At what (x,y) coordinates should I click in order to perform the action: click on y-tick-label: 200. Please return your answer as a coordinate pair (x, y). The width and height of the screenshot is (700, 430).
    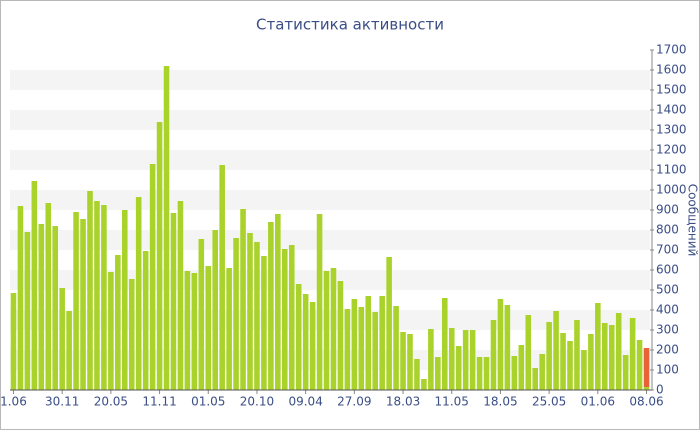
    Looking at the image, I should click on (667, 350).